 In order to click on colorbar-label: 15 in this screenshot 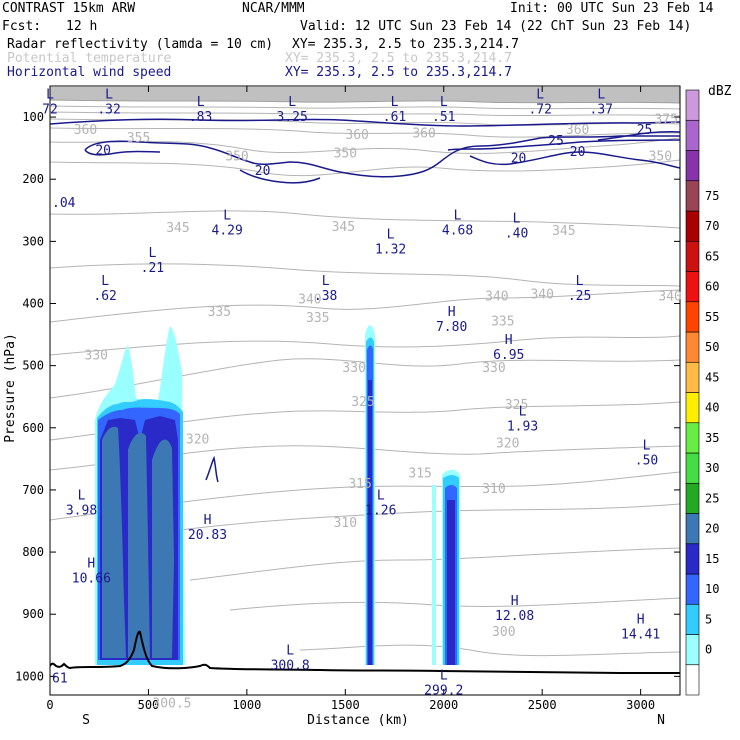, I will do `click(712, 559)`.